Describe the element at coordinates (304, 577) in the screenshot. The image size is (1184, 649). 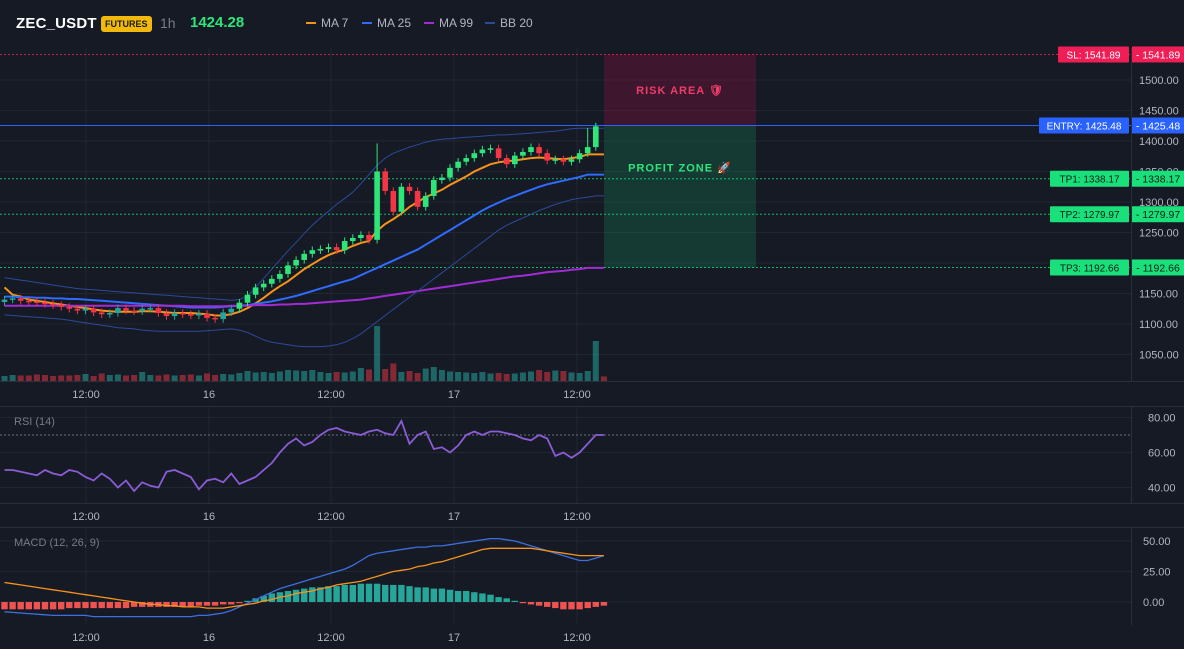
I see `macd-line` at that location.